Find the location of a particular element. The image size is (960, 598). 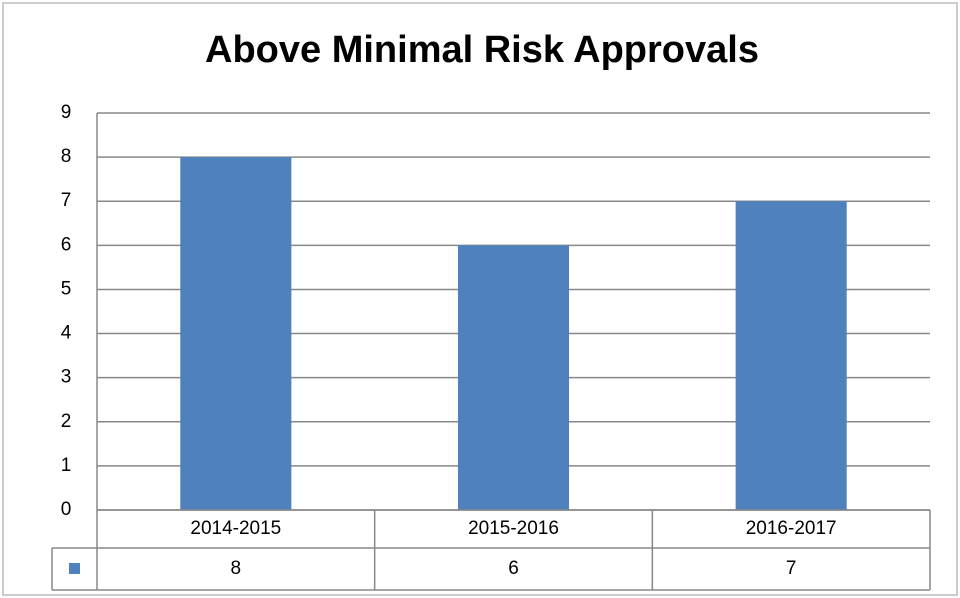

table-value: 7 is located at coordinates (791, 568).